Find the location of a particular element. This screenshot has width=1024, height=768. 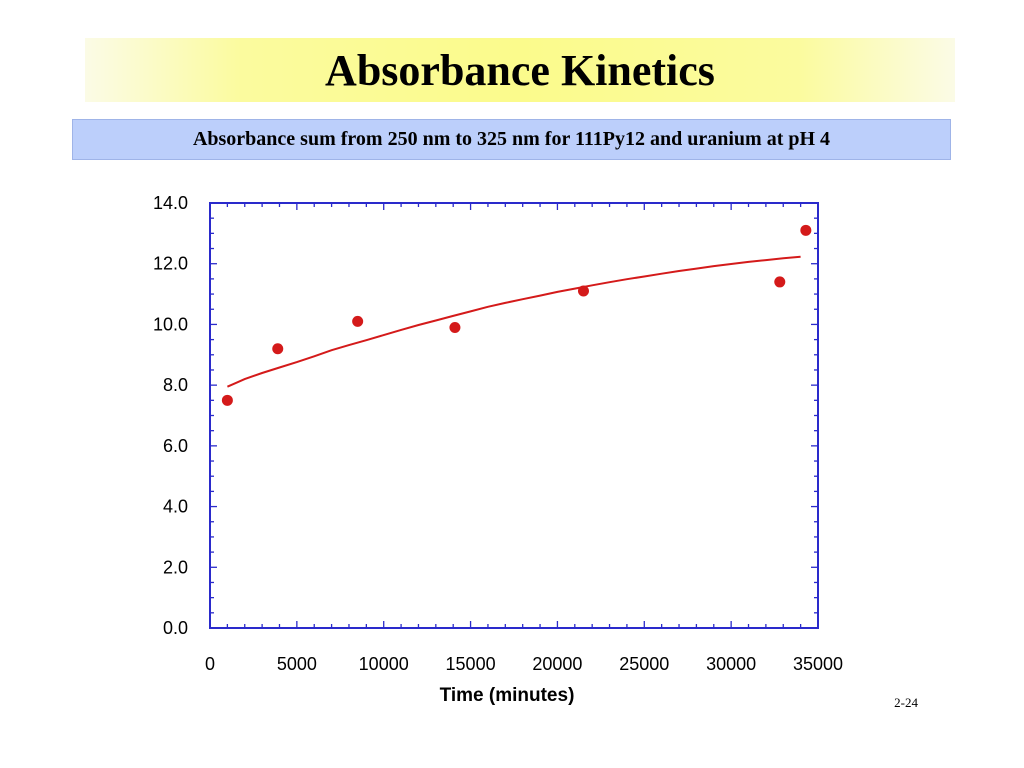

fit-line is located at coordinates (513, 321).